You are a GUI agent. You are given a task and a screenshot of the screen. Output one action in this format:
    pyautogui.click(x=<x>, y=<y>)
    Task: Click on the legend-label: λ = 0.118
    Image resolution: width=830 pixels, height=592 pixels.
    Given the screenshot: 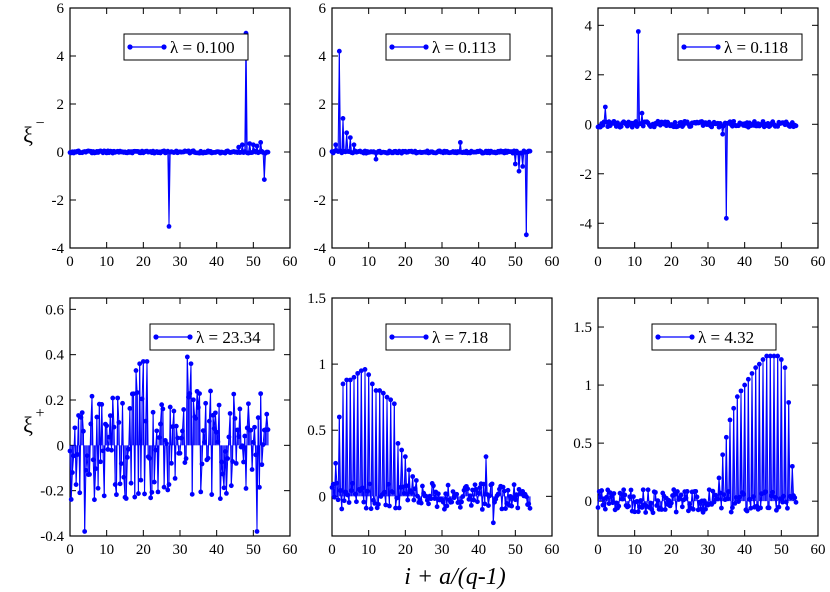 What is the action you would take?
    pyautogui.click(x=756, y=47)
    